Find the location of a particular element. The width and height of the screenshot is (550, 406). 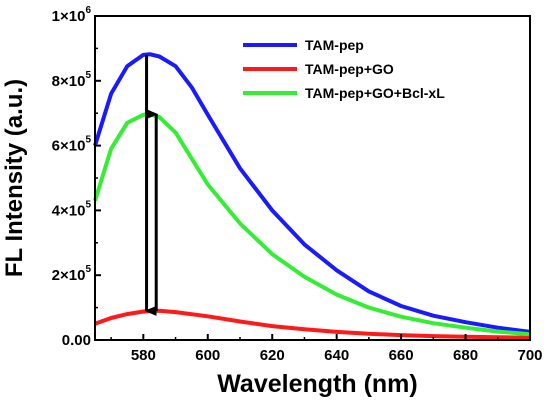

x-tick-label: 660 is located at coordinates (401, 355).